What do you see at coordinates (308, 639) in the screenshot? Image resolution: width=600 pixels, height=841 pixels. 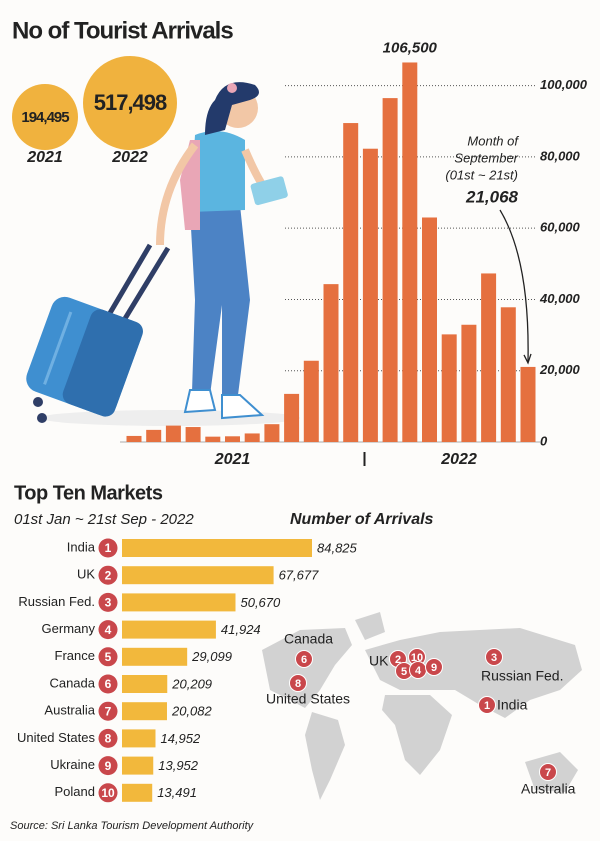 I see `map-label: Canada` at bounding box center [308, 639].